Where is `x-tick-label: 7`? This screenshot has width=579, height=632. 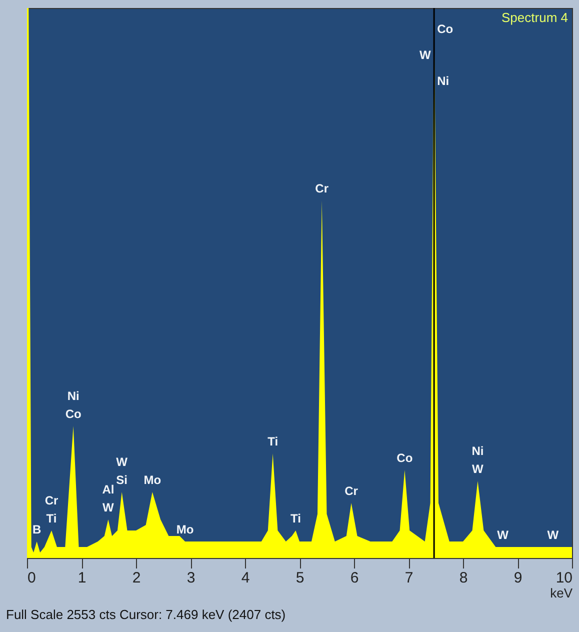 x-tick-label: 7 is located at coordinates (409, 578).